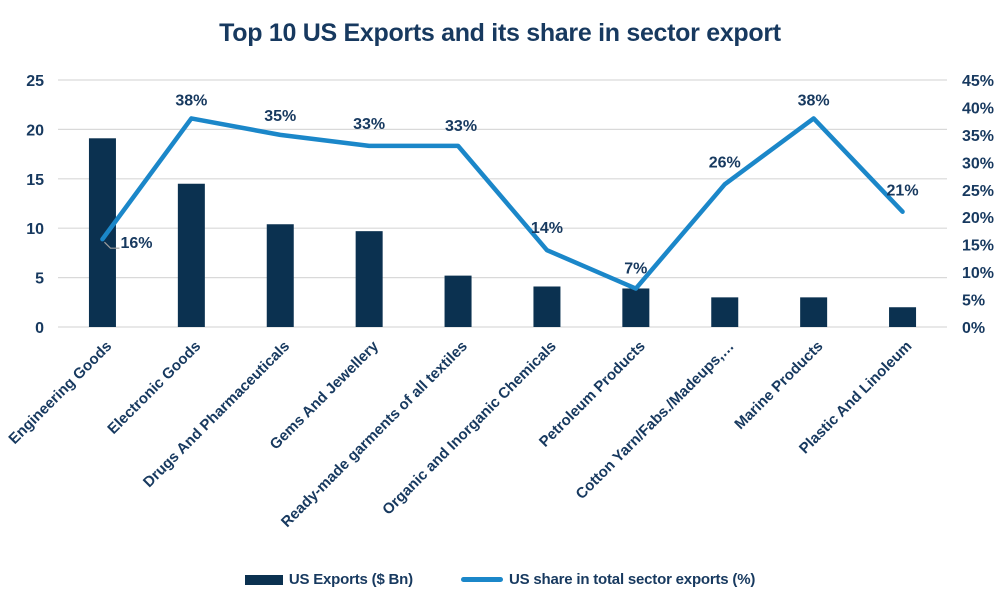  What do you see at coordinates (978, 273) in the screenshot?
I see `right-axis-tick-label: 10%` at bounding box center [978, 273].